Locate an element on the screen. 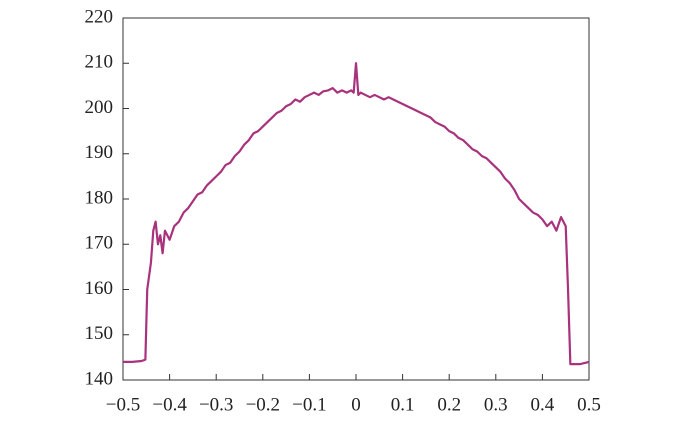 This screenshot has height=430, width=700. y-tick-label: 190 is located at coordinates (99, 152).